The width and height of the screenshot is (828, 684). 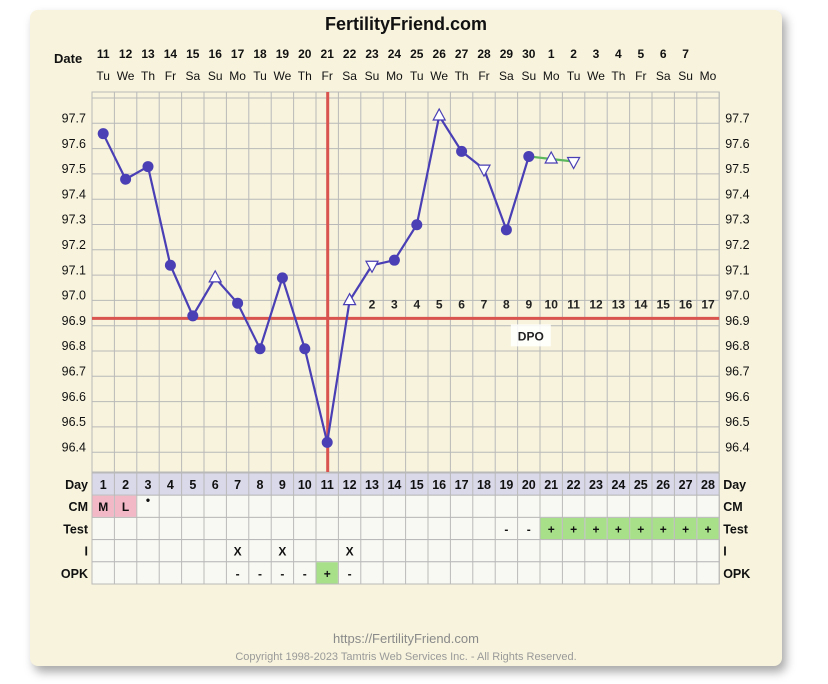 What do you see at coordinates (506, 304) in the screenshot?
I see `dpo-number: 8` at bounding box center [506, 304].